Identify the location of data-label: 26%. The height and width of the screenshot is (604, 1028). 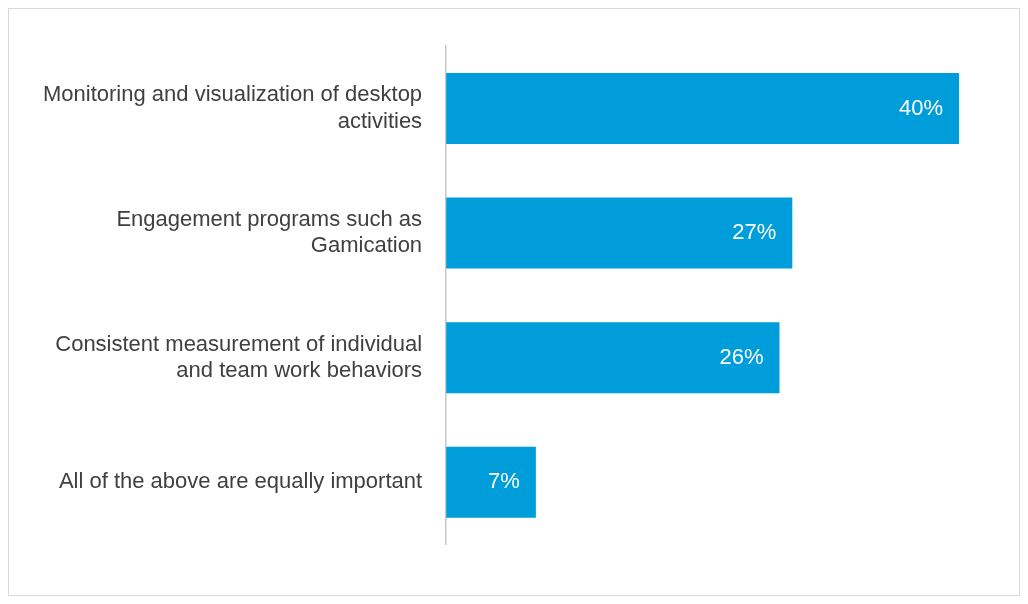
(741, 356).